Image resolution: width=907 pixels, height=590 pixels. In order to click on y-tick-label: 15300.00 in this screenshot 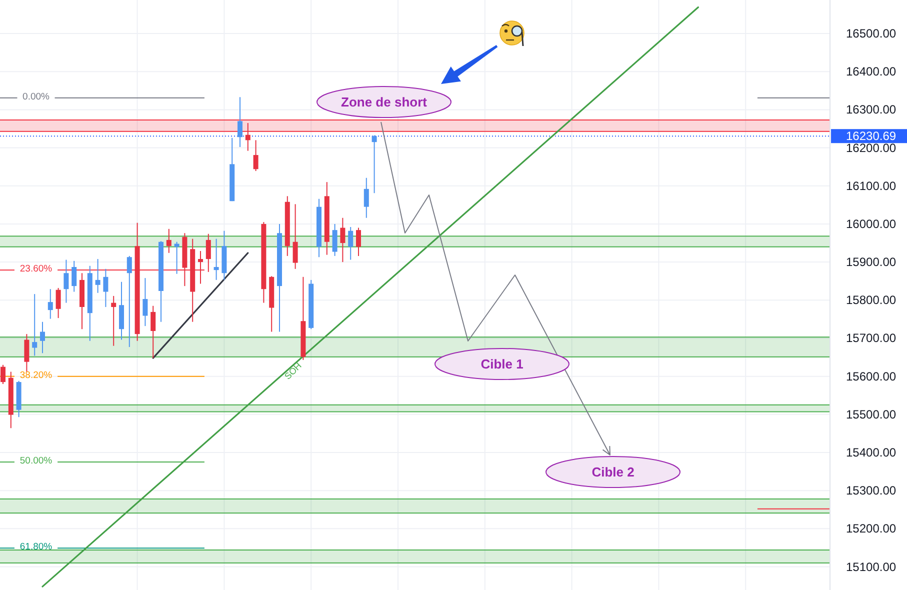, I will do `click(871, 491)`.